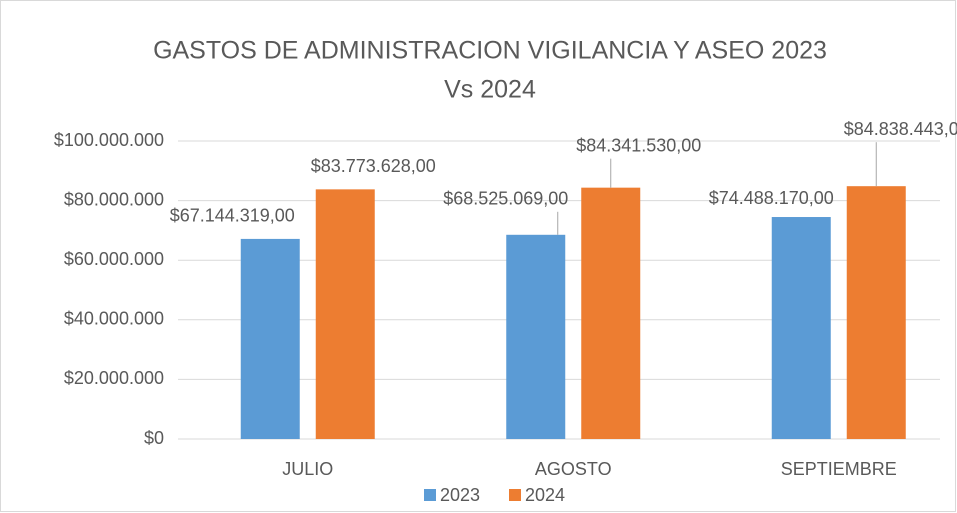 The height and width of the screenshot is (513, 957). I want to click on y-tick-label: $80.000.000, so click(114, 199).